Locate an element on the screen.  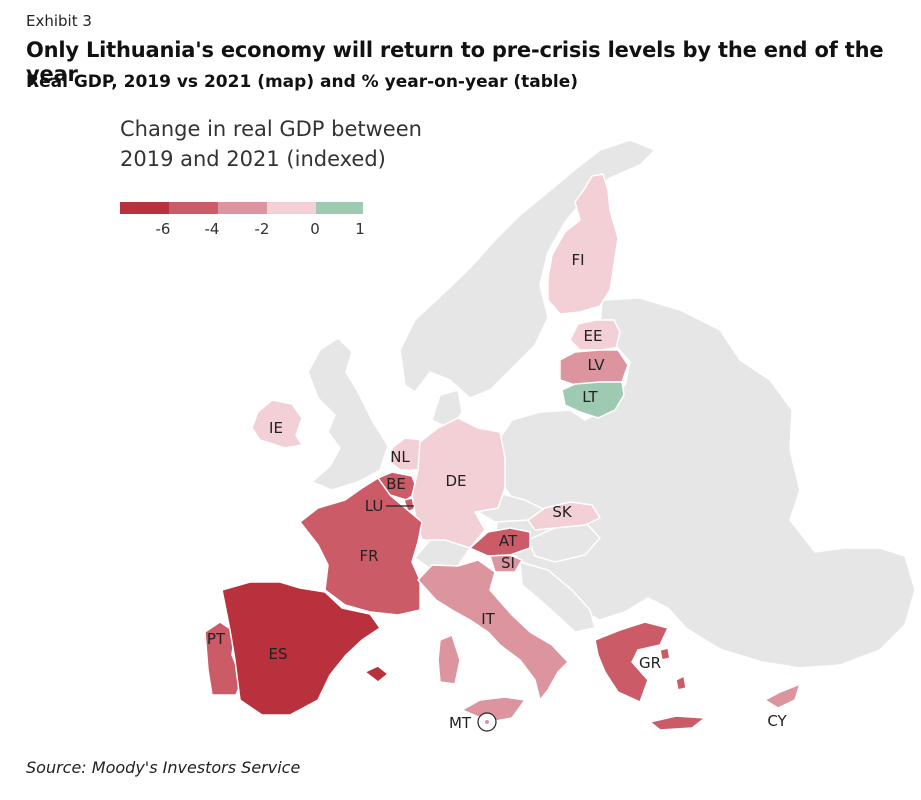
country-lt is located at coordinates (593, 400).